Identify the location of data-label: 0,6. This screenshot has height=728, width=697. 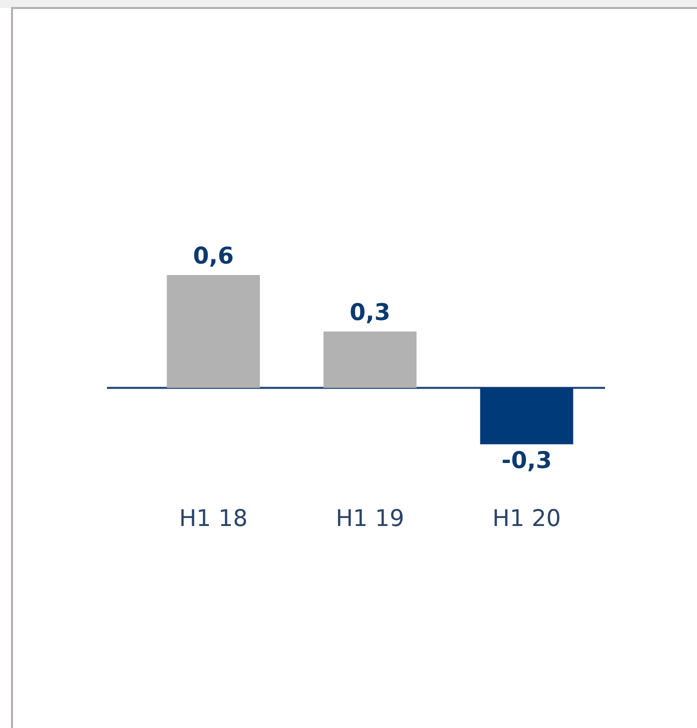
(213, 256).